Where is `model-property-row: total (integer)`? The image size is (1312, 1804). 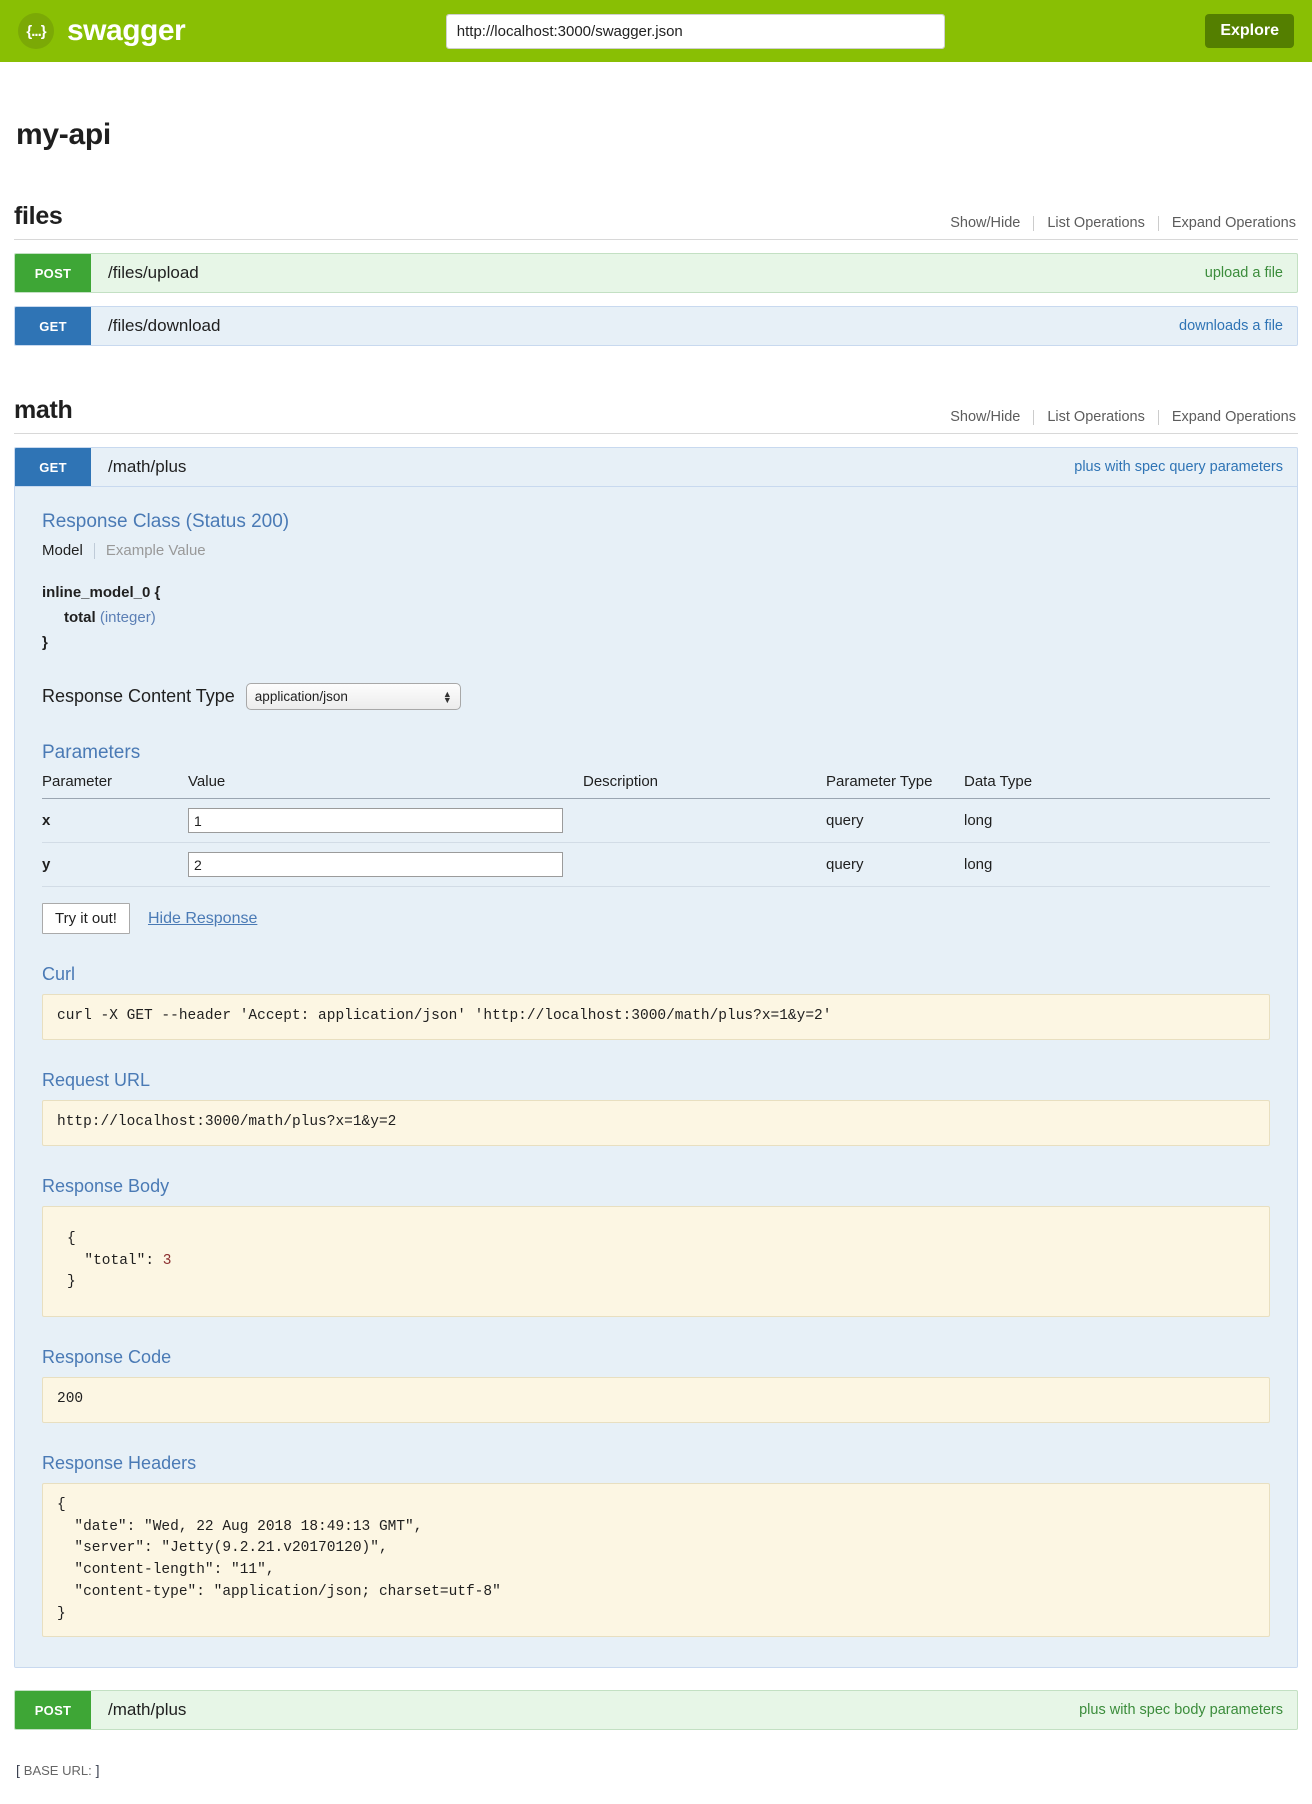
model-property-row: total (integer) is located at coordinates (656, 618).